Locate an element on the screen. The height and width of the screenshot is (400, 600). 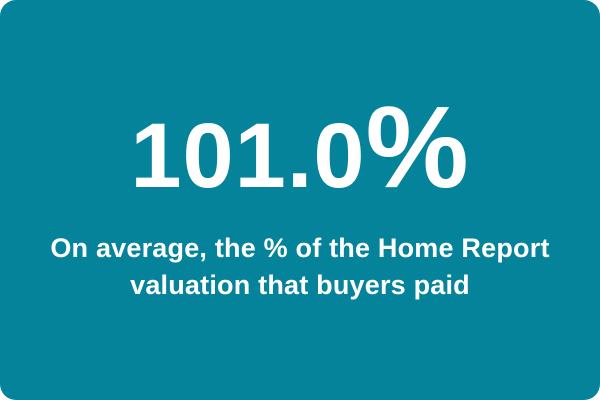
stat-number: 101.0 is located at coordinates (248, 155).